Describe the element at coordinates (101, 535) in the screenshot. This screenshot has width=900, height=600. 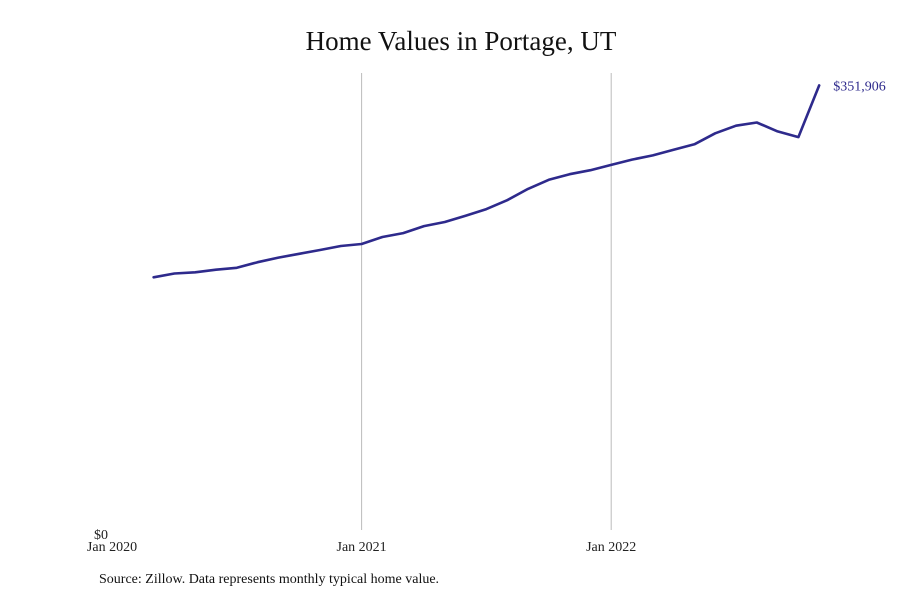
I see `y-tick-label: $0` at that location.